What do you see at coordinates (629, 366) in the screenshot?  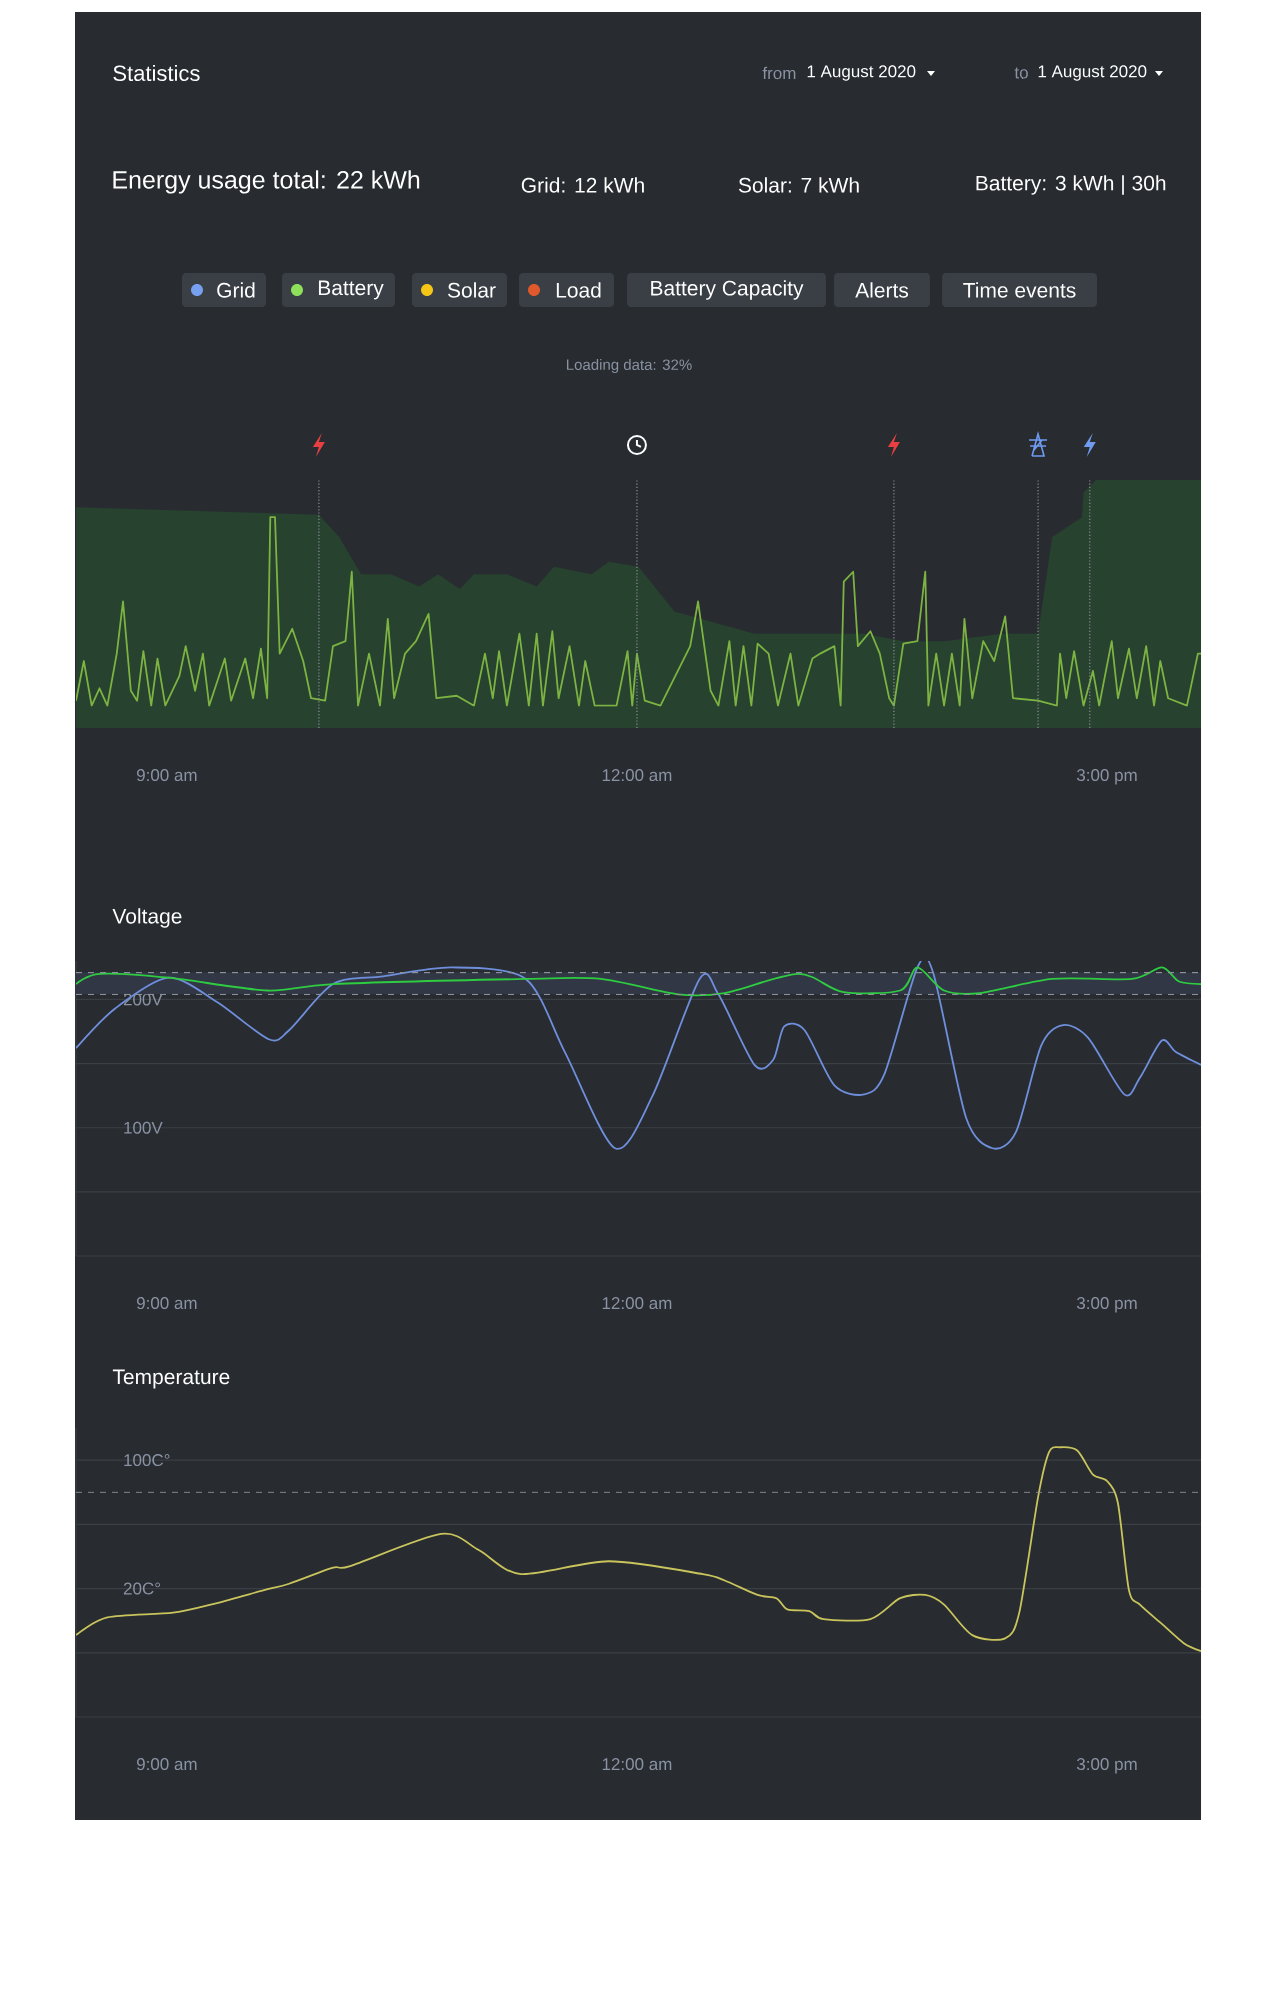 I see `text: Loading data: 32%` at bounding box center [629, 366].